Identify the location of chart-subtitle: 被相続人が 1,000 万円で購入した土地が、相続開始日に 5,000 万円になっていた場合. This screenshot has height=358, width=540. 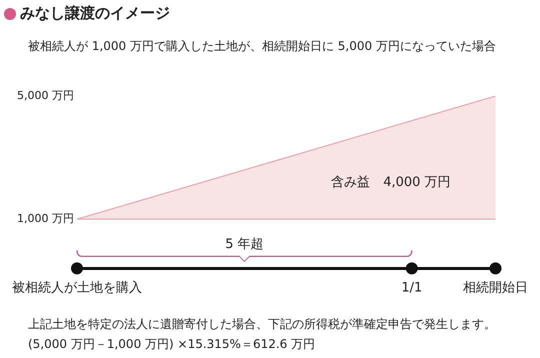
(262, 46).